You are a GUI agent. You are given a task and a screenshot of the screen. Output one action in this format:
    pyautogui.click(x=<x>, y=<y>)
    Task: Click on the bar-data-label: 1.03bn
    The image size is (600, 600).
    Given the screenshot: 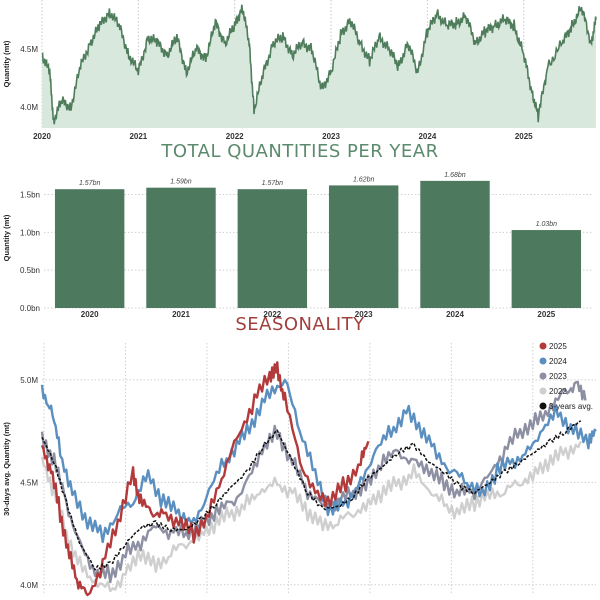 What is the action you would take?
    pyautogui.click(x=547, y=224)
    